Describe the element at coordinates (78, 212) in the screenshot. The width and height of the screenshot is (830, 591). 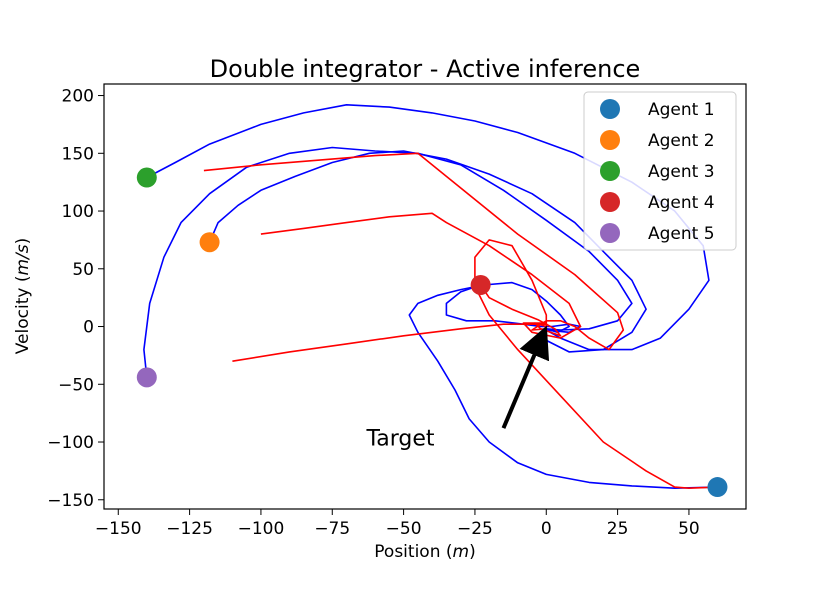
I see `y-tick-label: 100` at that location.